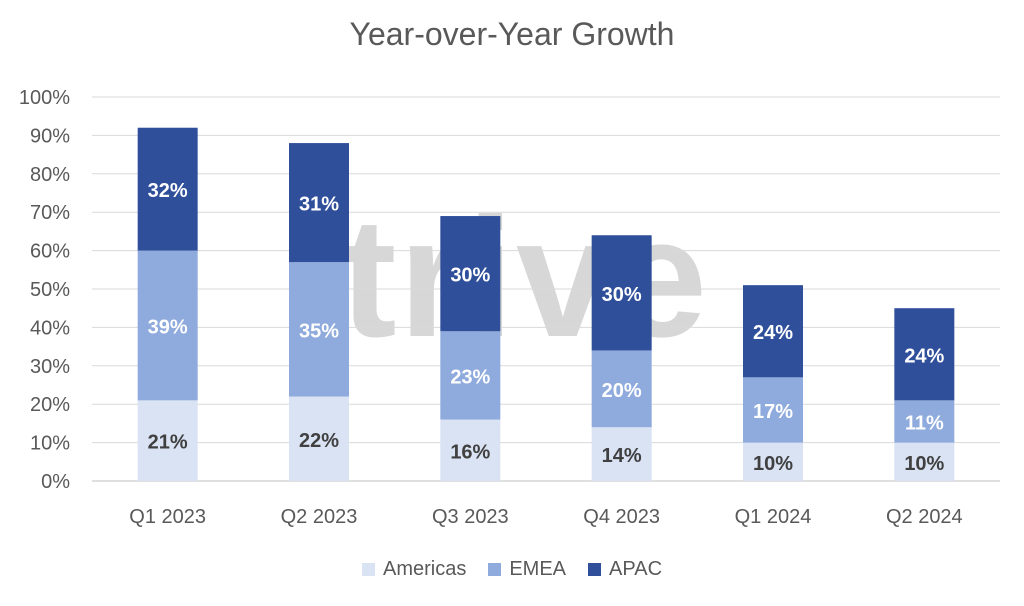 Image resolution: width=1024 pixels, height=606 pixels. I want to click on y-tick-label: 100%, so click(44, 98).